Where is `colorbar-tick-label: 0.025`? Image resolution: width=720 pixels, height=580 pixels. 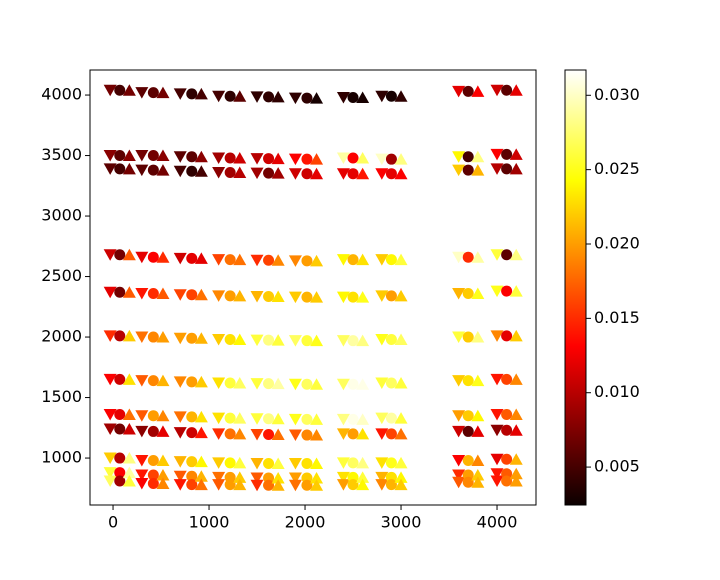
colorbar-tick-label: 0.025 is located at coordinates (617, 168).